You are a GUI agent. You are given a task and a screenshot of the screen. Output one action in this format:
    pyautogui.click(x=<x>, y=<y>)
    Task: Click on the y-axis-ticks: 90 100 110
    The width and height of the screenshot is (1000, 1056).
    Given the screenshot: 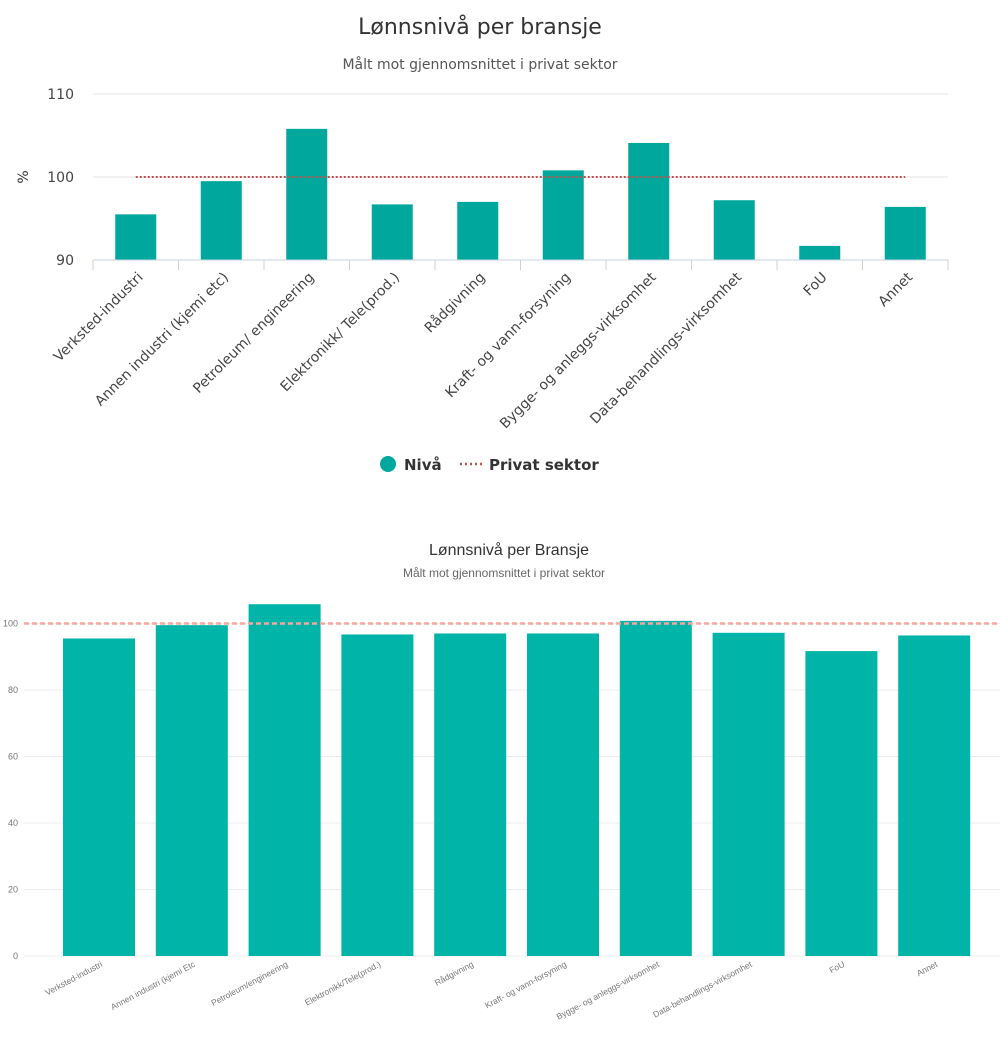 What is the action you would take?
    pyautogui.click(x=60, y=178)
    